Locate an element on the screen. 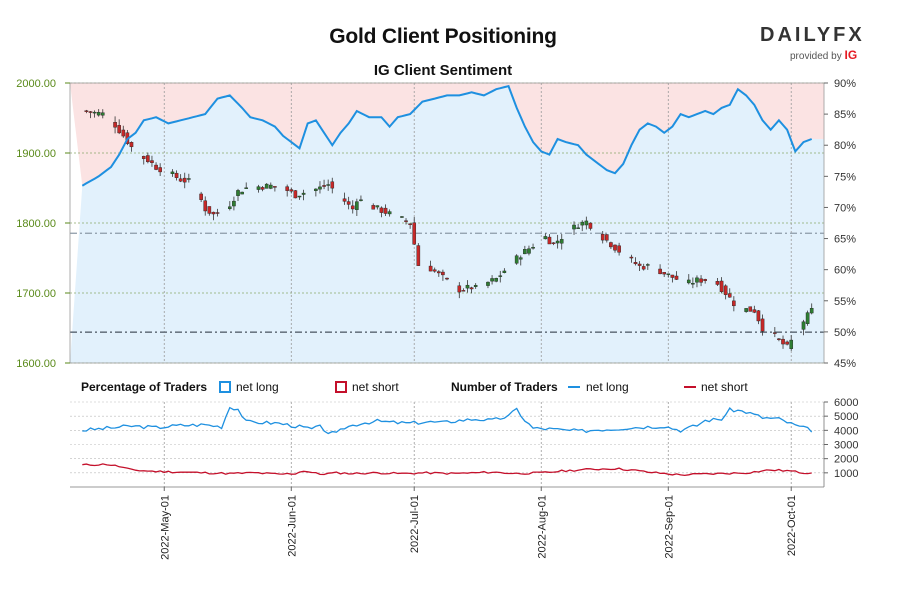  date-tick-label: 2022-May-01 is located at coordinates (165, 527).